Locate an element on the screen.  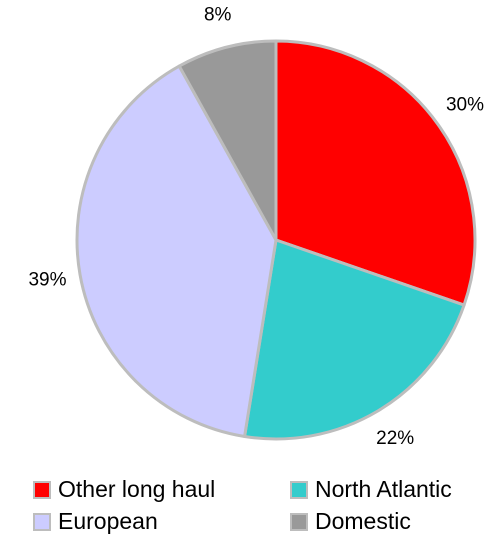
legend-label-other-long-haul: Other long haul is located at coordinates (137, 489).